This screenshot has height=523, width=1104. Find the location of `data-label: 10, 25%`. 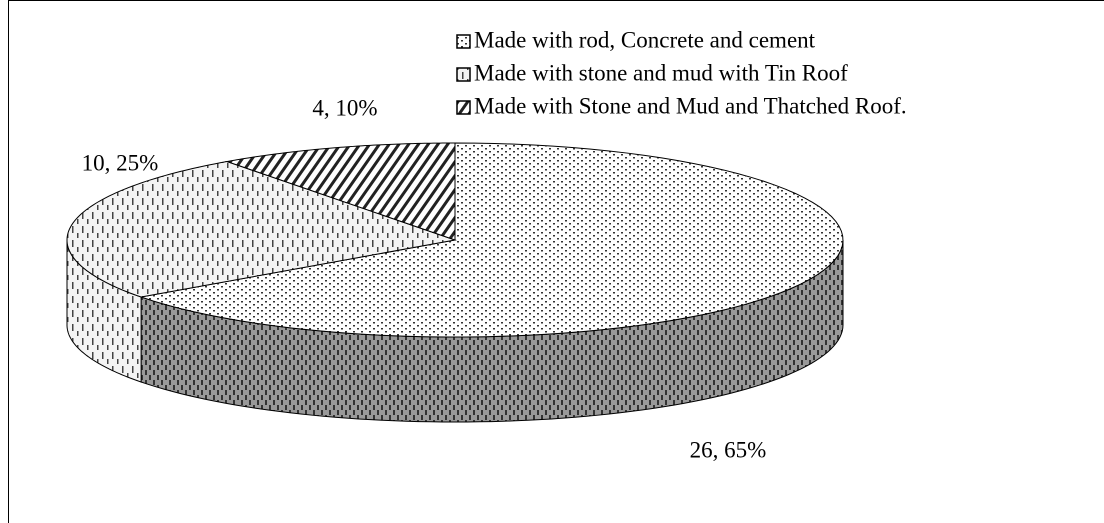

data-label: 10, 25% is located at coordinates (120, 162).